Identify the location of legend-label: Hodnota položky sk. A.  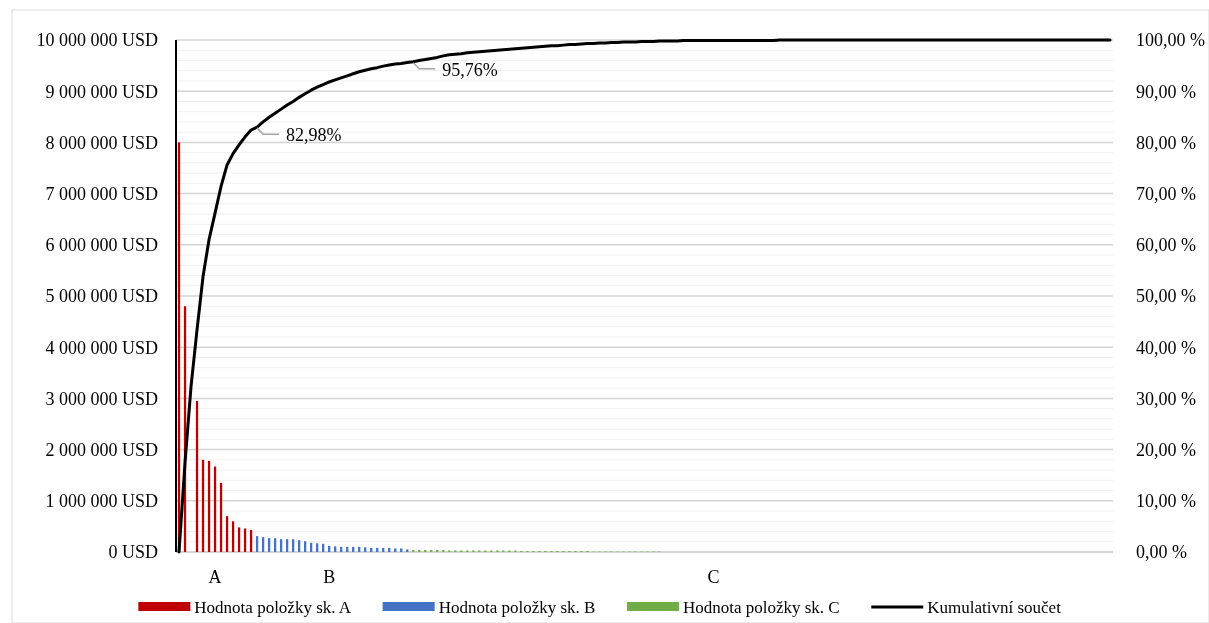
(273, 607).